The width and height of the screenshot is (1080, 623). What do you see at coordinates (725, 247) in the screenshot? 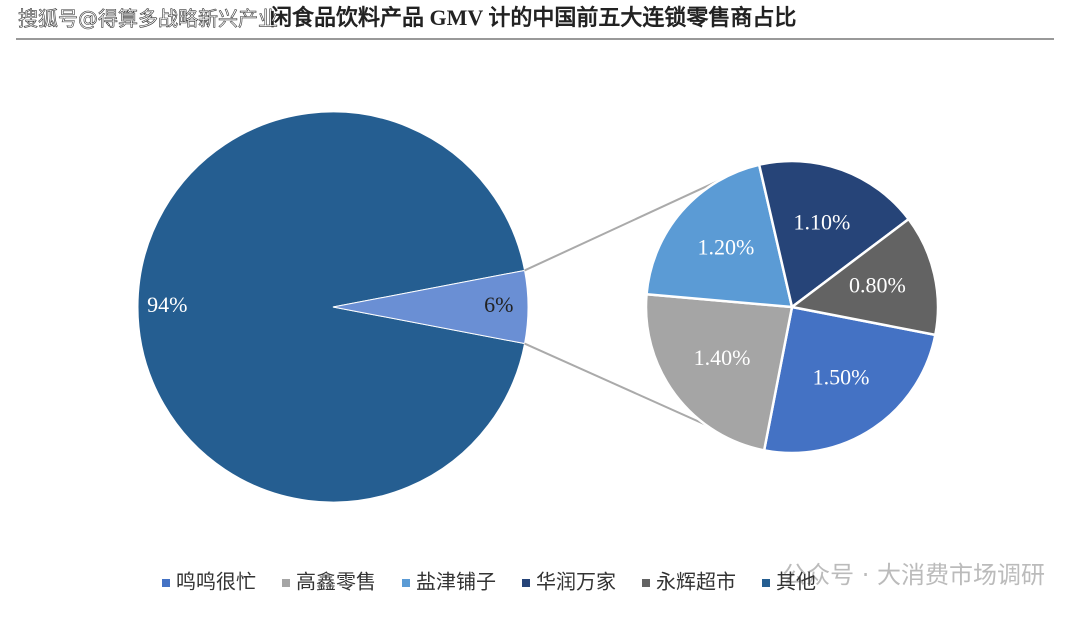
I see `data-label: 1.20%` at bounding box center [725, 247].